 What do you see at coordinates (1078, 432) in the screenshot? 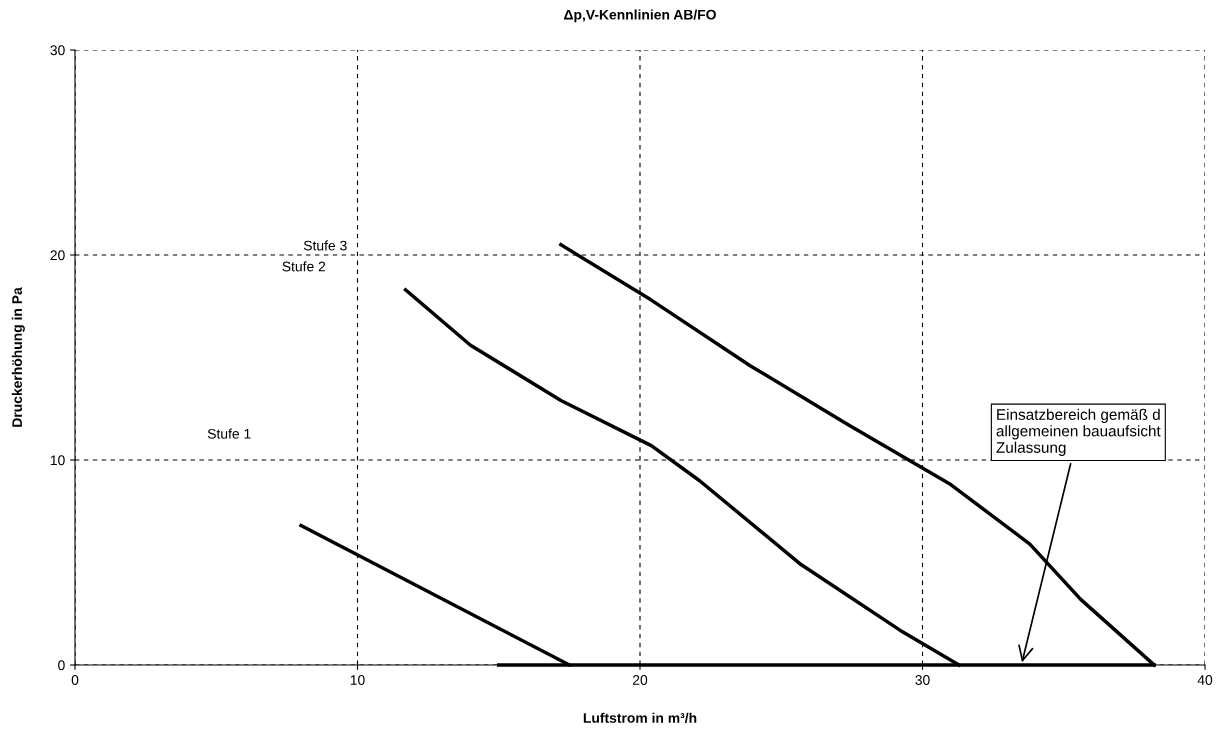
I see `annotation: Einsatzbereich gemäß d allgemeinen bauaufsicht Zulassung` at bounding box center [1078, 432].